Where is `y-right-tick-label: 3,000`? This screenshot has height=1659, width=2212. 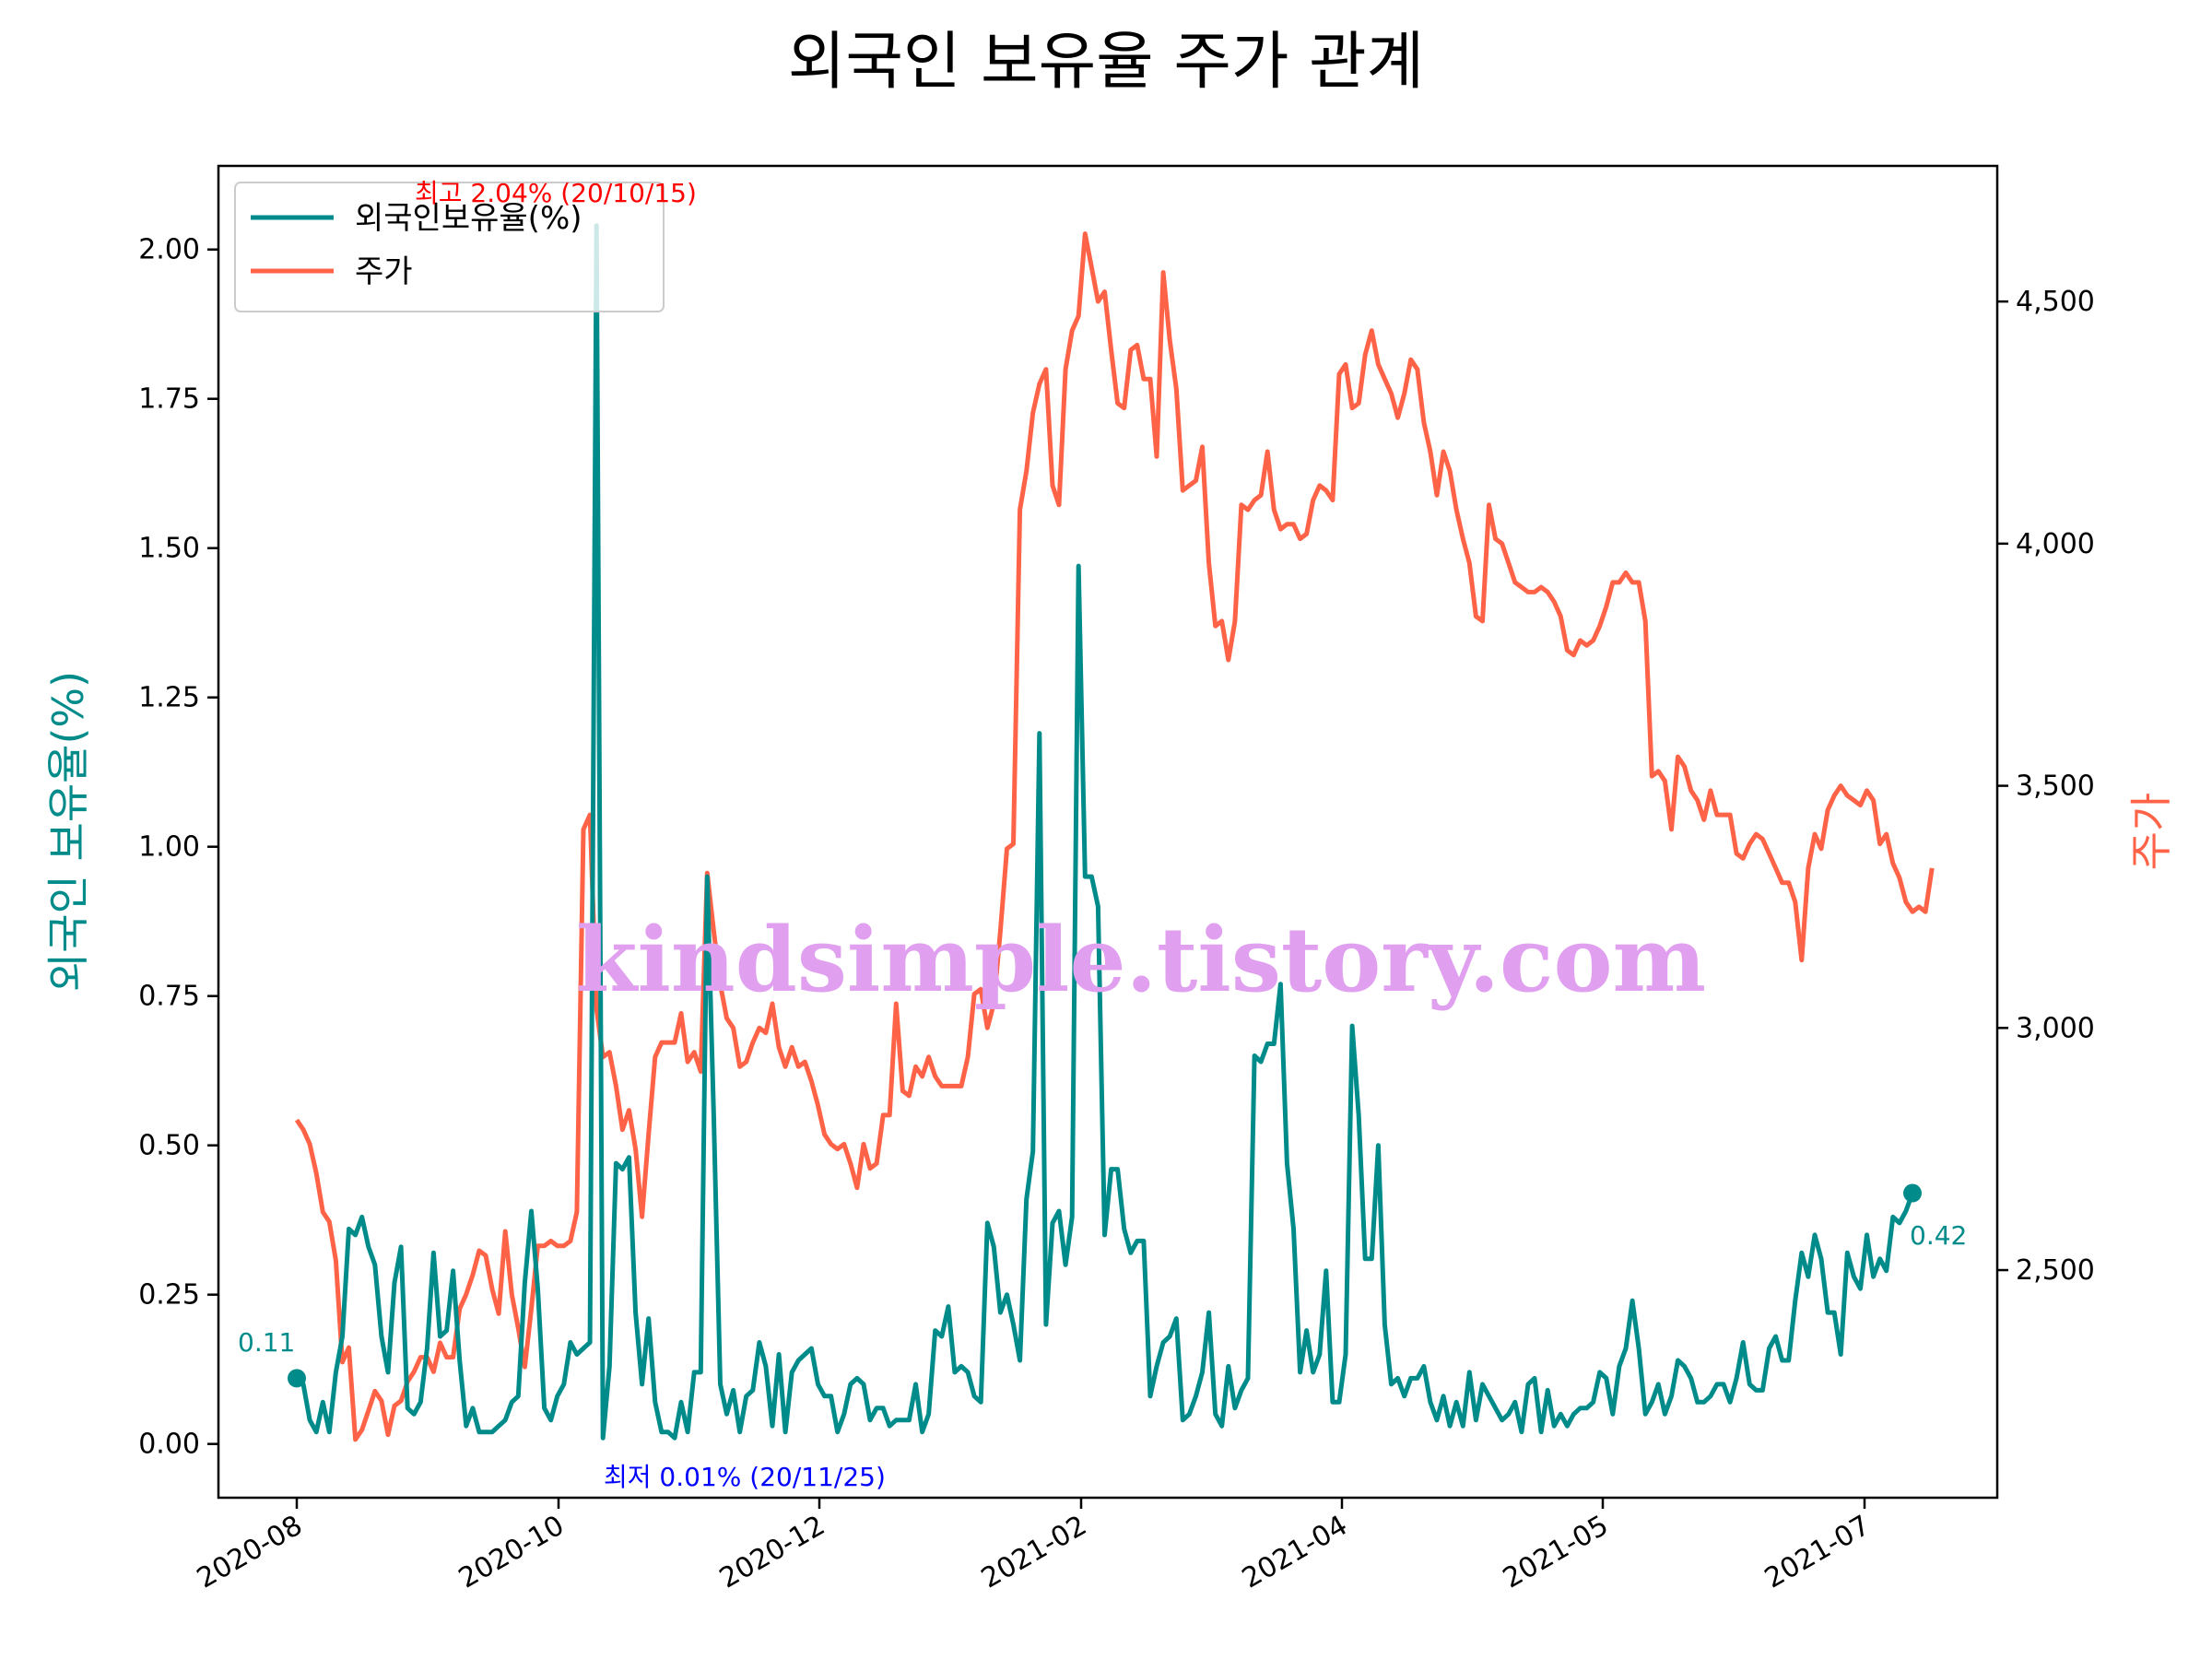
y-right-tick-label: 3,000 is located at coordinates (2055, 1028).